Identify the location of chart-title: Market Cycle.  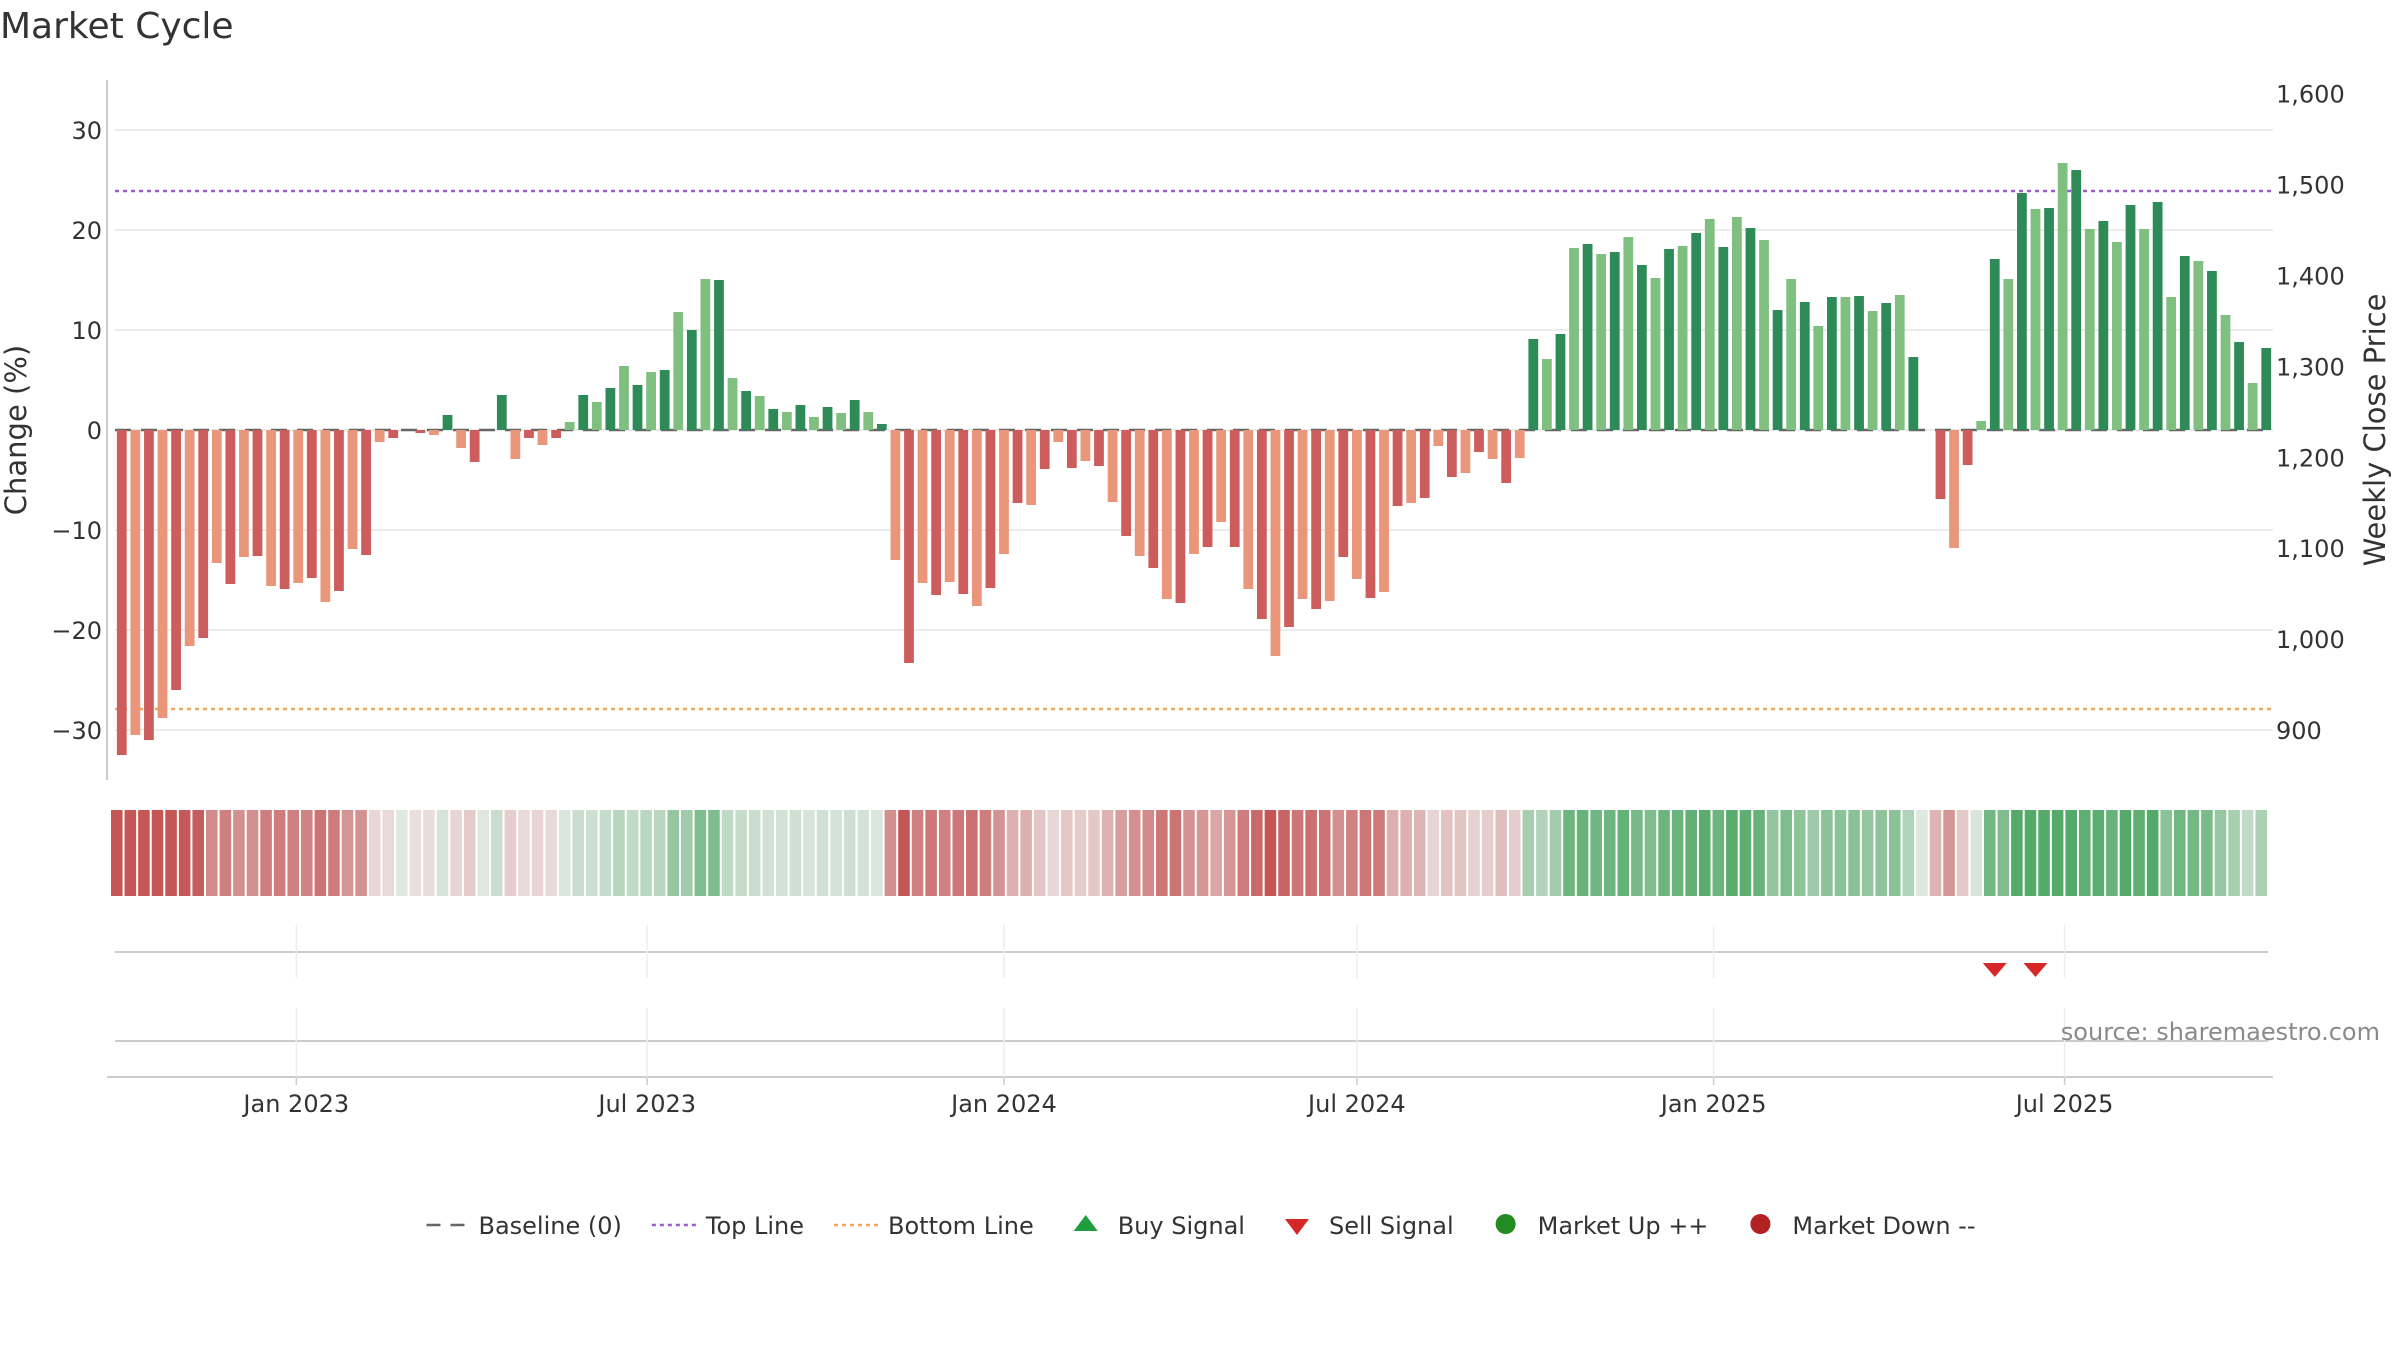
(117, 26).